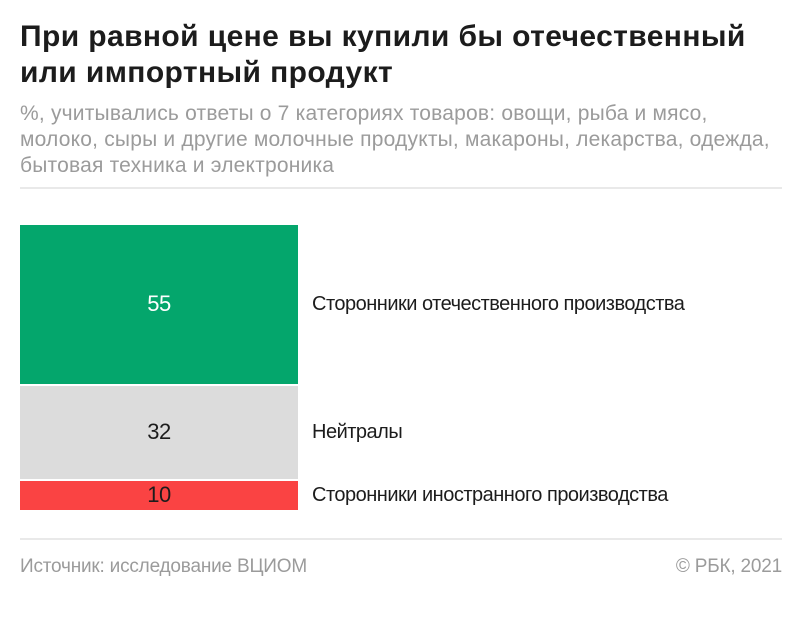  What do you see at coordinates (207, 72) in the screenshot?
I see `title-line-2: или импортный продукт` at bounding box center [207, 72].